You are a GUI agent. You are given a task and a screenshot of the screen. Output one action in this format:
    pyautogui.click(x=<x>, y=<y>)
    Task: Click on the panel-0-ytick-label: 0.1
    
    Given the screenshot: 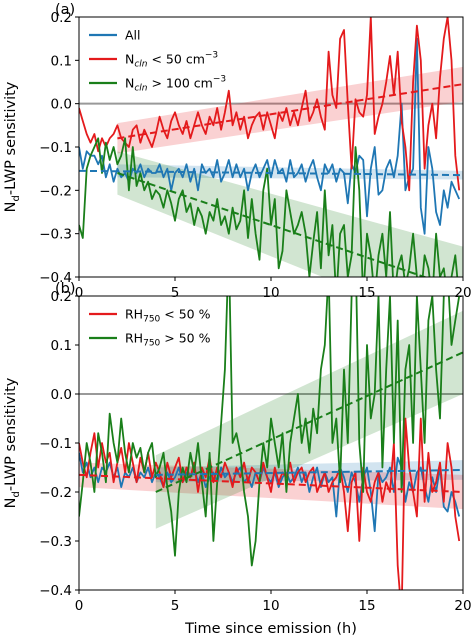 What is the action you would take?
    pyautogui.click(x=61, y=61)
    